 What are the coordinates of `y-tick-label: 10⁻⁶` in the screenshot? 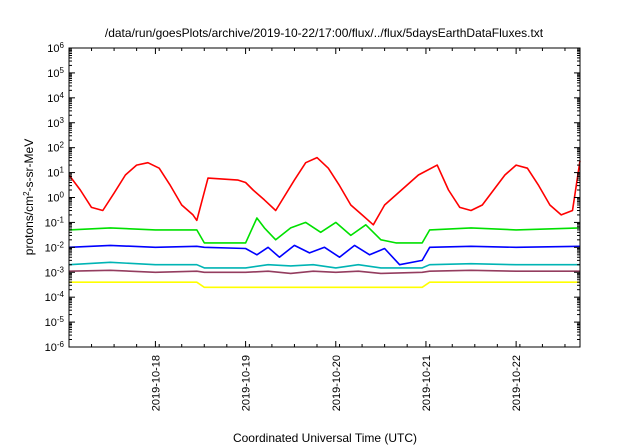 It's located at (55, 347).